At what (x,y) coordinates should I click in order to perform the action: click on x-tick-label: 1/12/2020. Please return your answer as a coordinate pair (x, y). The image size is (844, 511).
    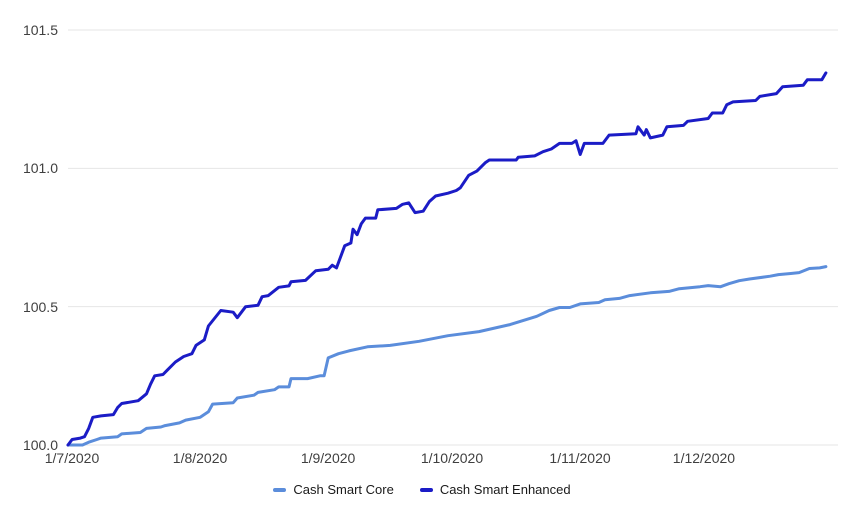
    Looking at the image, I should click on (704, 458).